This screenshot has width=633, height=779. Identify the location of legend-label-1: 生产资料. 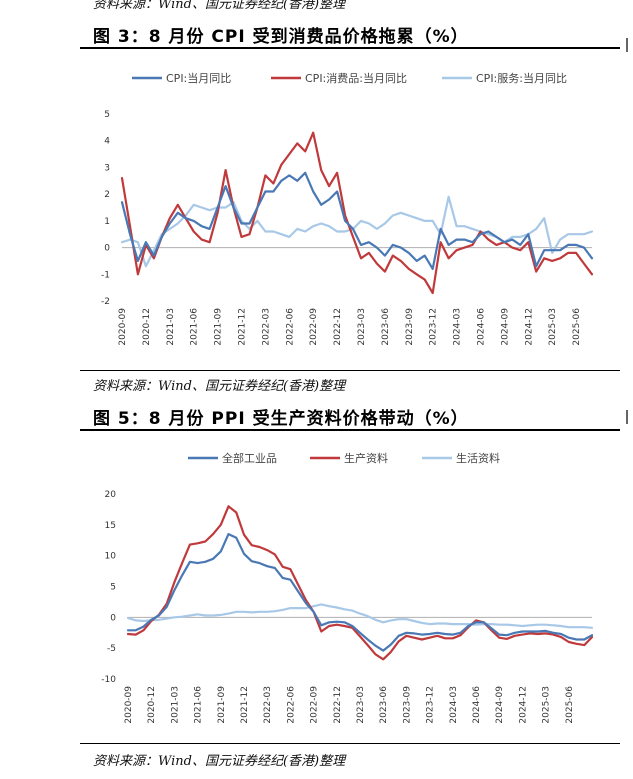
(366, 458).